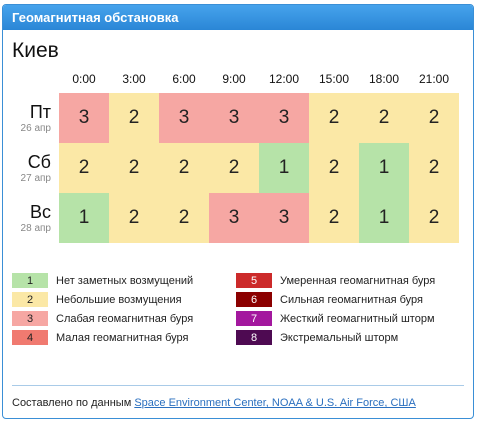  I want to click on legend-item: 1 Нет заметных возмущений, so click(102, 280).